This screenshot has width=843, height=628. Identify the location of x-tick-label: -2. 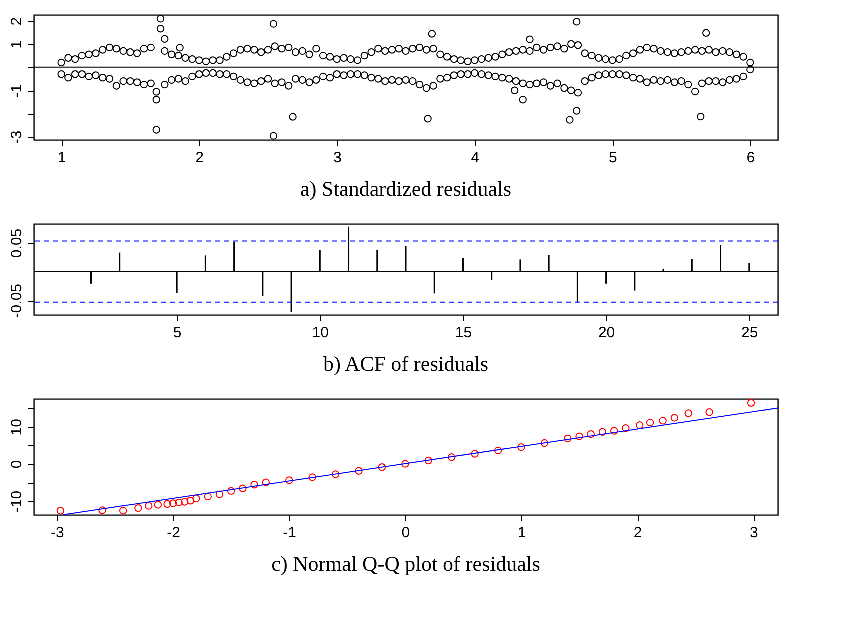
(173, 533).